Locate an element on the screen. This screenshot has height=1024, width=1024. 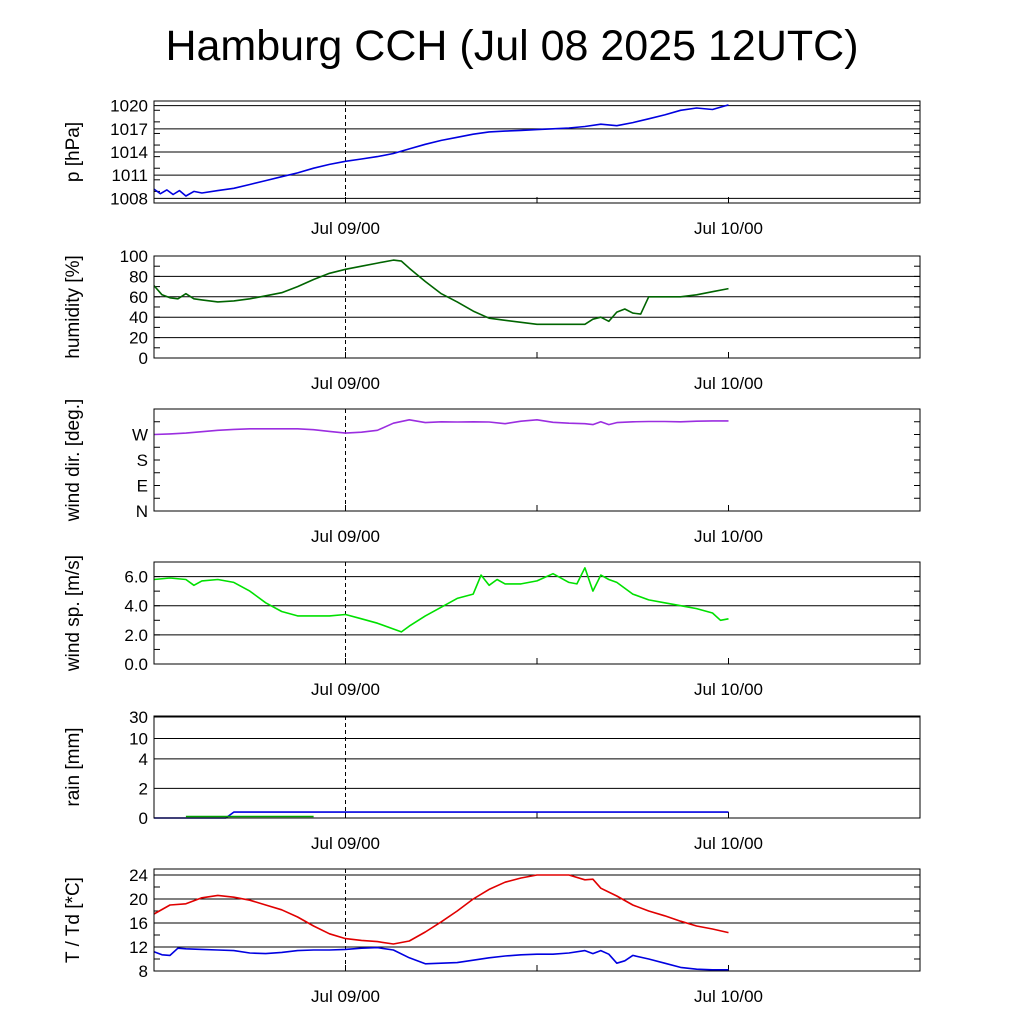
y-tick-label: 24 is located at coordinates (138, 875).